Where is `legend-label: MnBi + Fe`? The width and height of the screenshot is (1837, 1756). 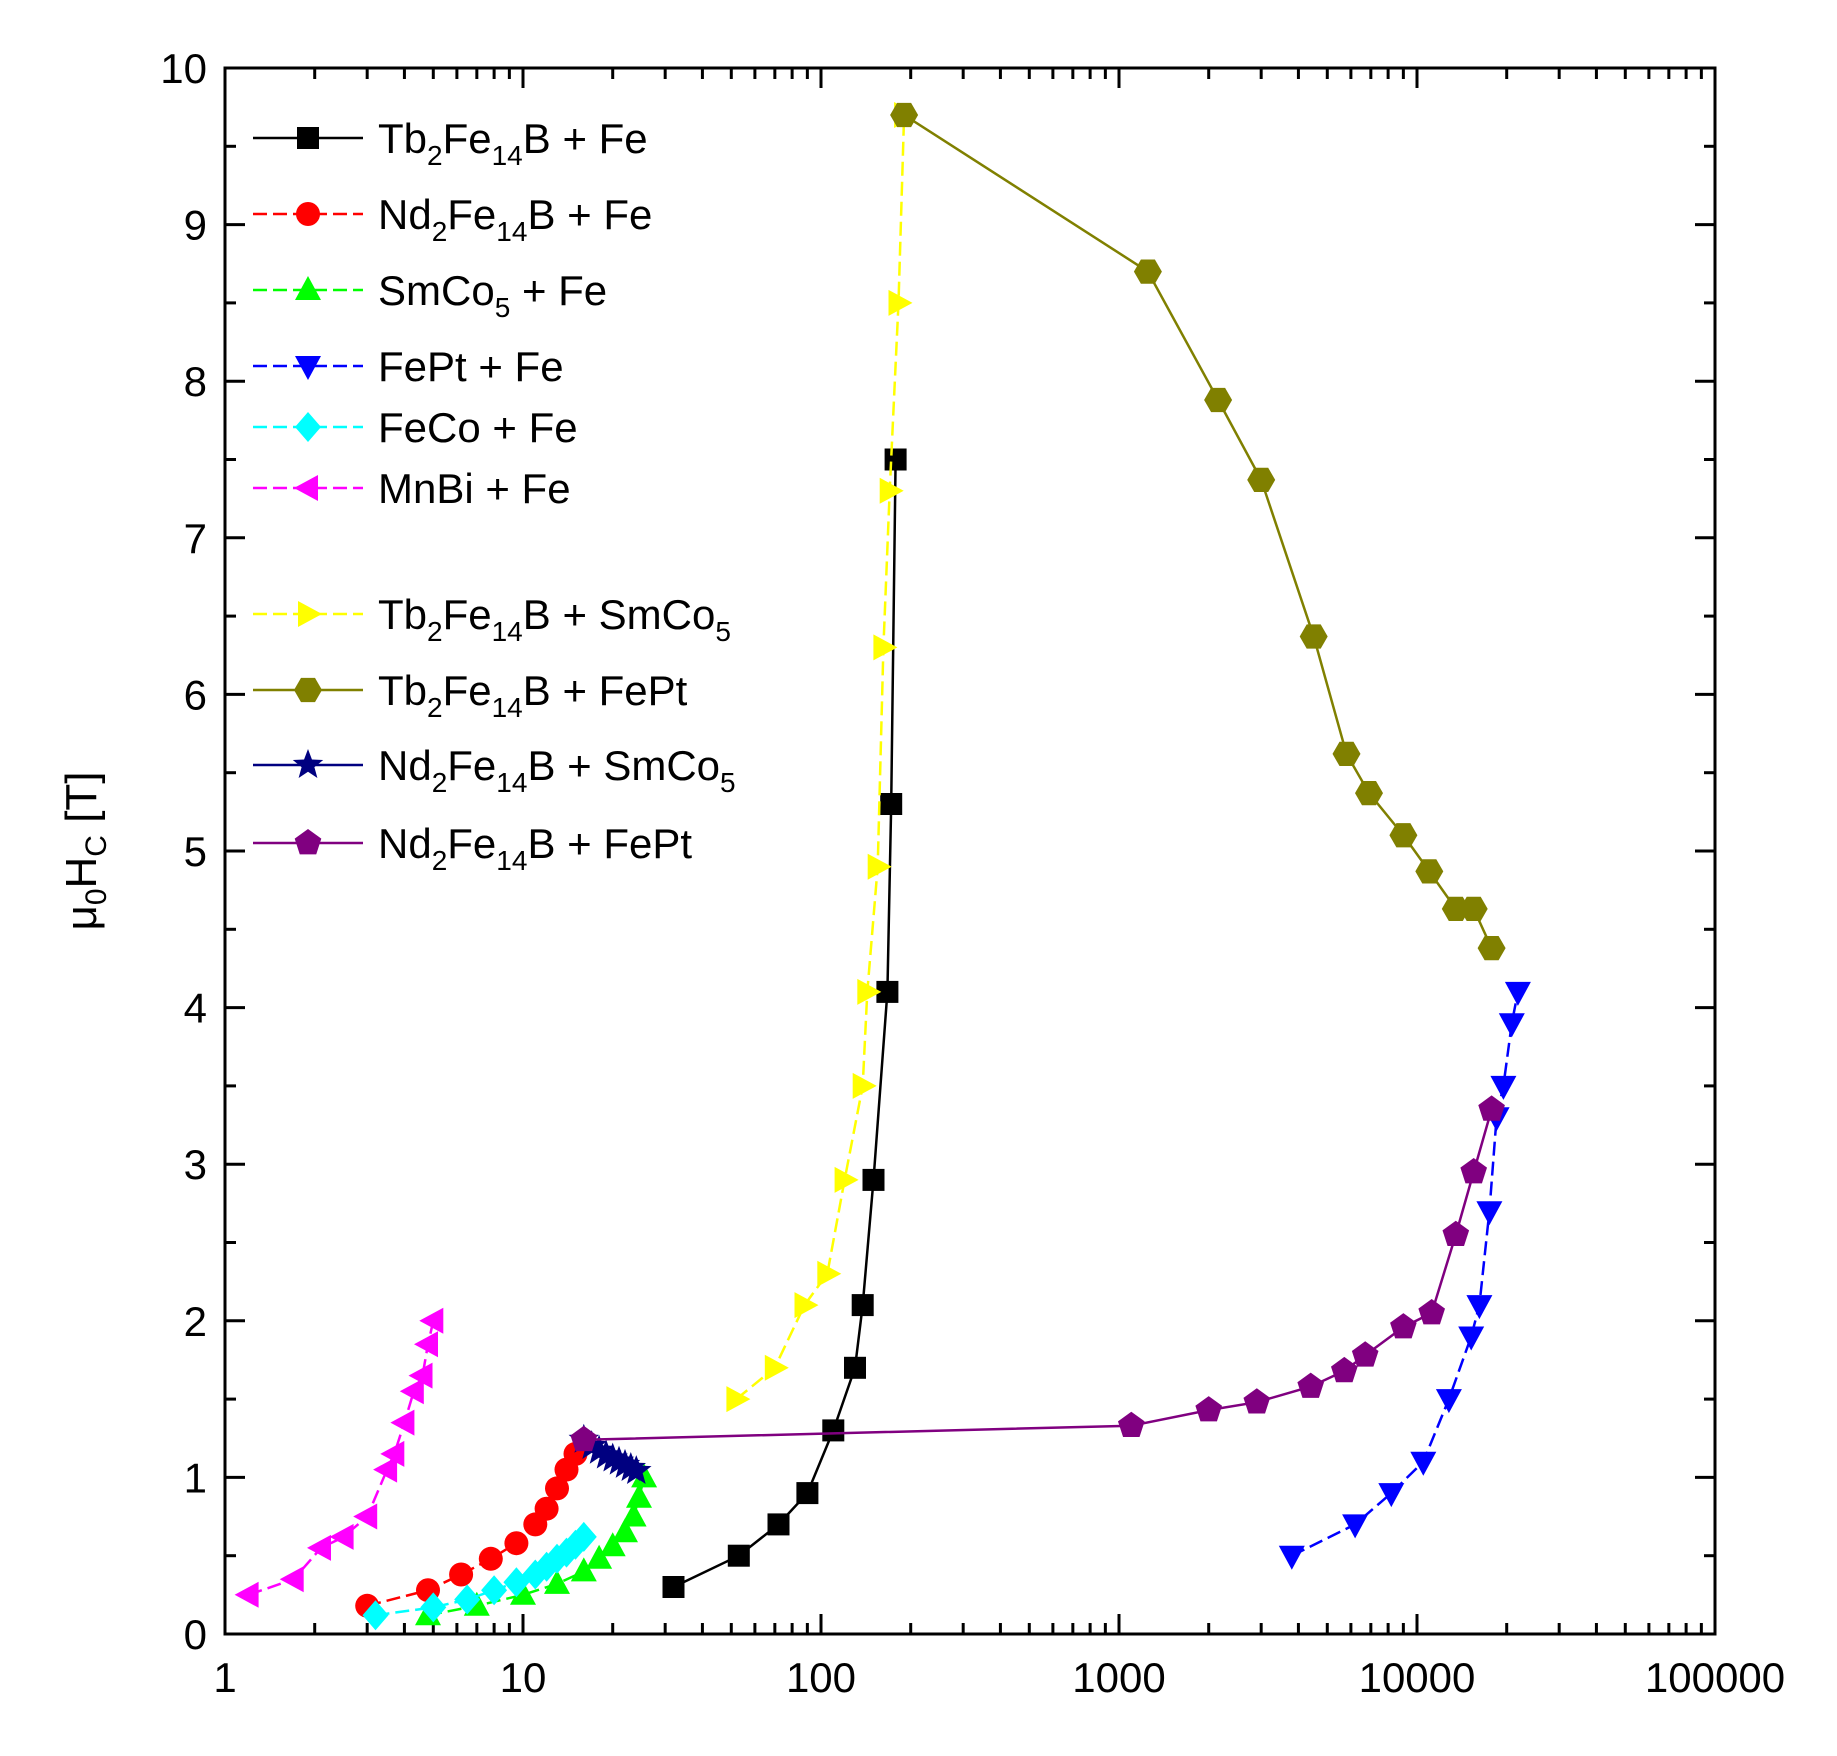 legend-label: MnBi + Fe is located at coordinates (474, 488).